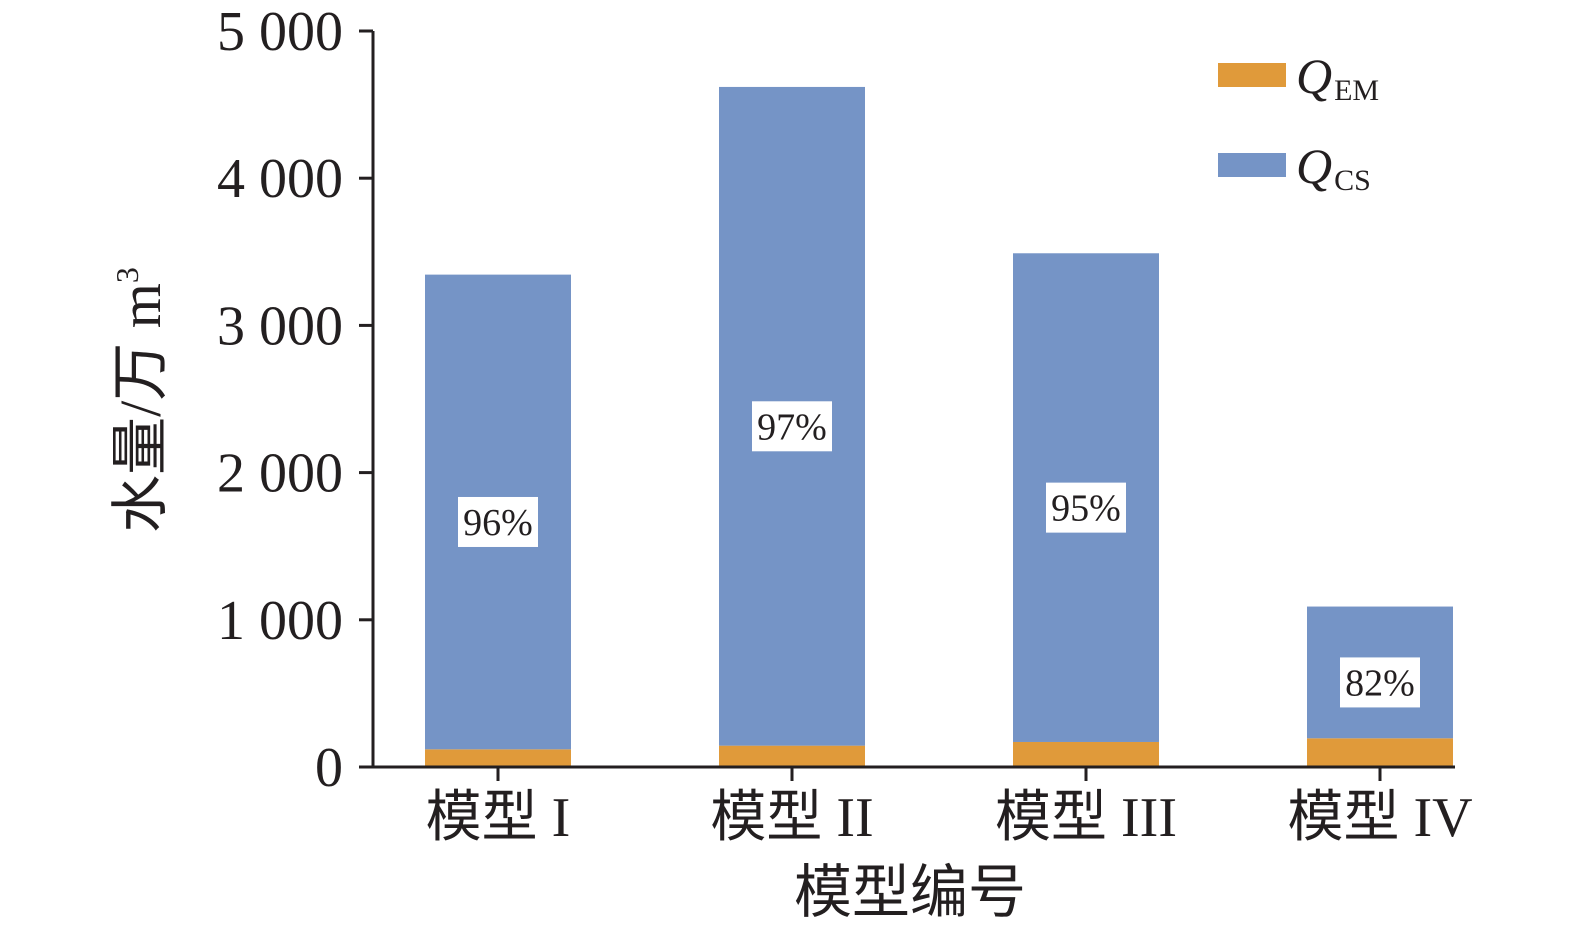  What do you see at coordinates (1294, 167) in the screenshot?
I see `legend-item-qcs: QCS` at bounding box center [1294, 167].